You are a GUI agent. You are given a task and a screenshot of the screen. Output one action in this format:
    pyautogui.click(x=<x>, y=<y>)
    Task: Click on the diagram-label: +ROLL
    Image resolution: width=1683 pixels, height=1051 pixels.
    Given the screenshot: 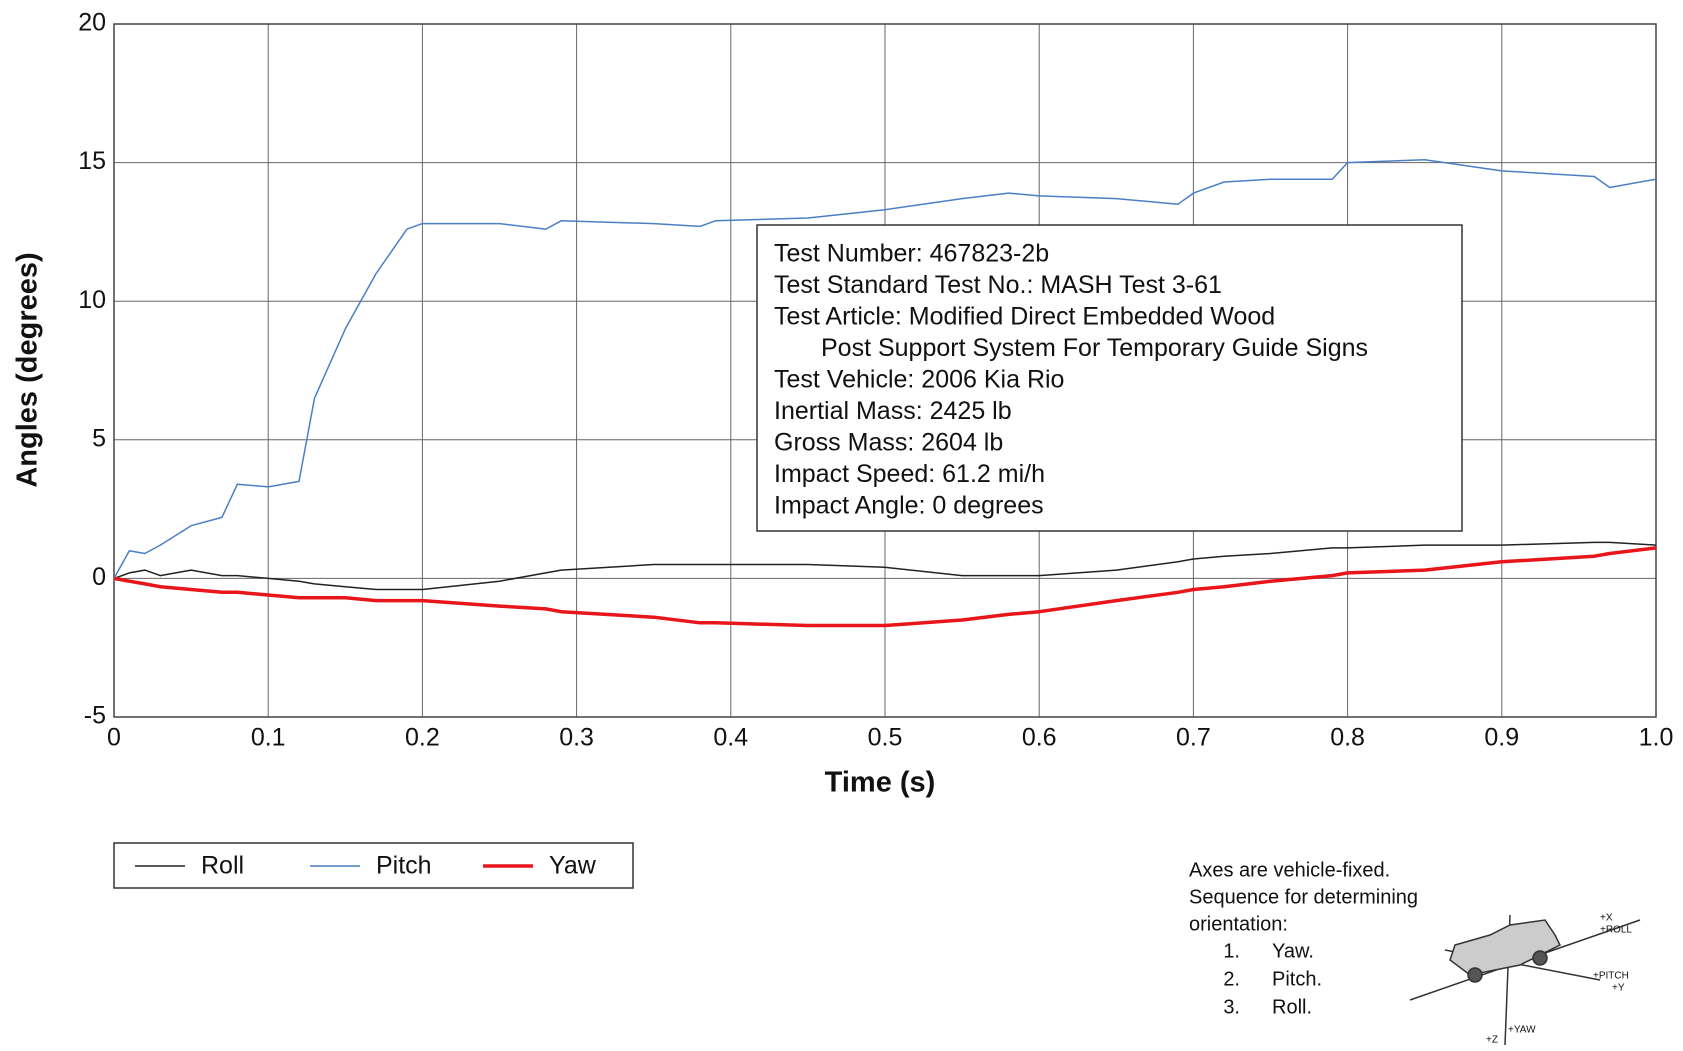 What is the action you would take?
    pyautogui.click(x=1616, y=930)
    